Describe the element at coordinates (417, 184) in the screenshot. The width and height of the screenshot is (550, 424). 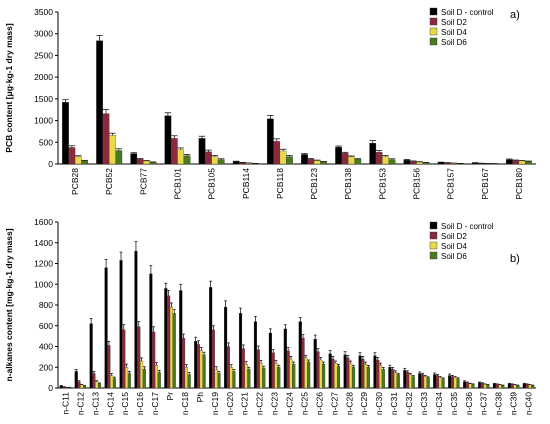
I see `x-tick-label: PCB156` at that location.